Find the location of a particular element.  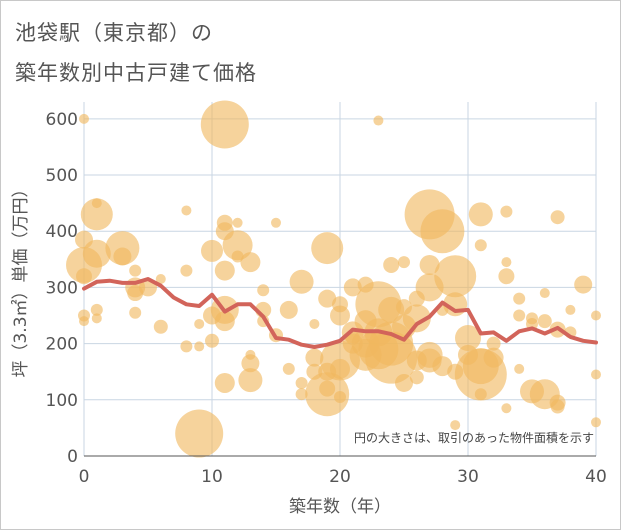

x-tick-label: 0 is located at coordinates (84, 477).